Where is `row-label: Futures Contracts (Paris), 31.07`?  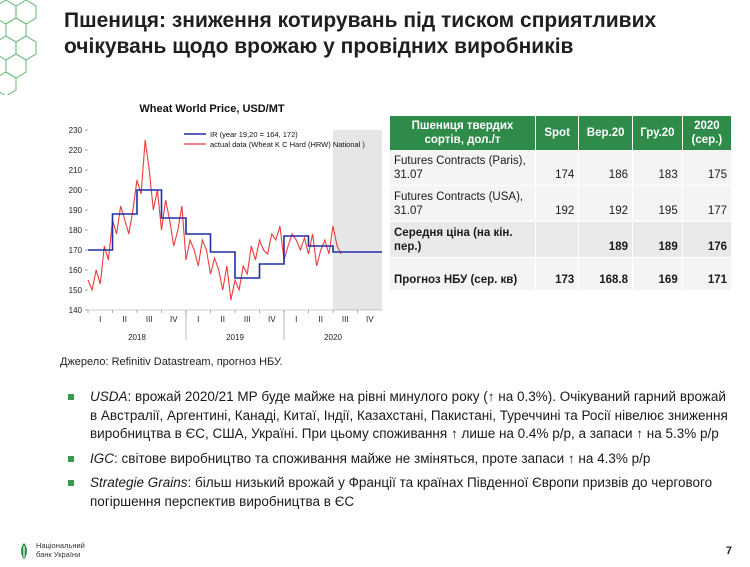 row-label: Futures Contracts (Paris), 31.07 is located at coordinates (463, 168).